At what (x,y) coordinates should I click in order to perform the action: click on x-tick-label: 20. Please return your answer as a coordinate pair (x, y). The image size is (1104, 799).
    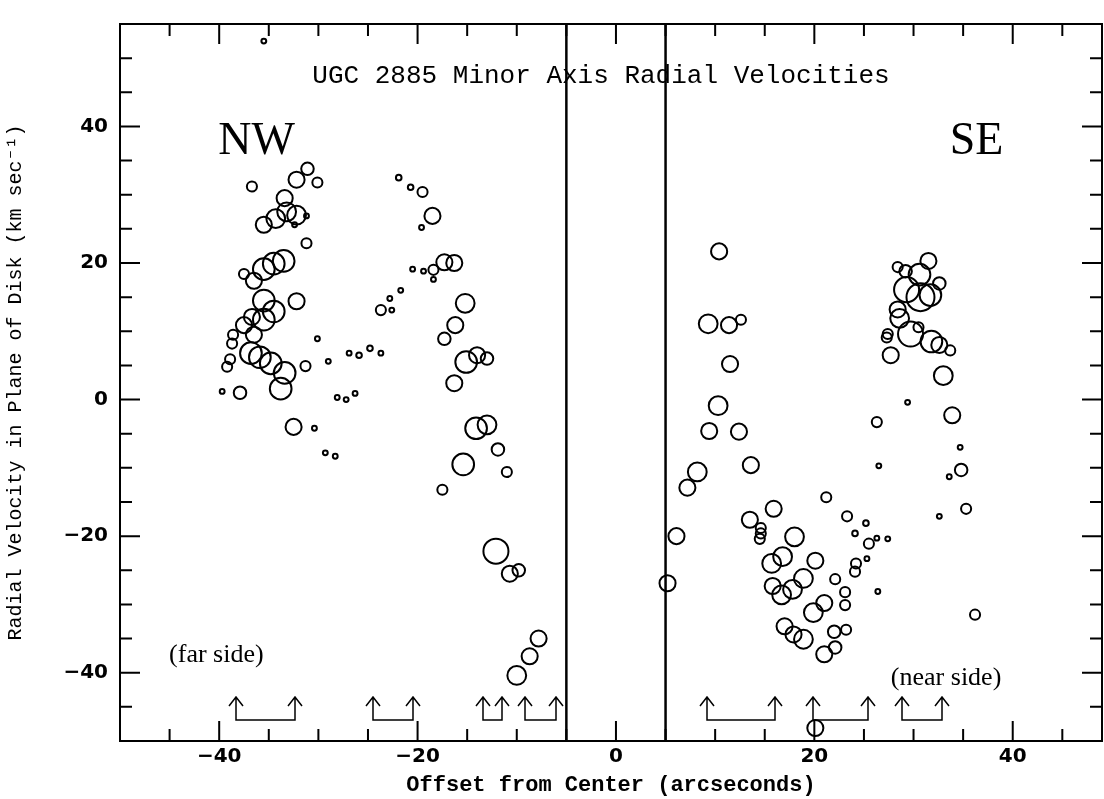
    Looking at the image, I should click on (814, 755).